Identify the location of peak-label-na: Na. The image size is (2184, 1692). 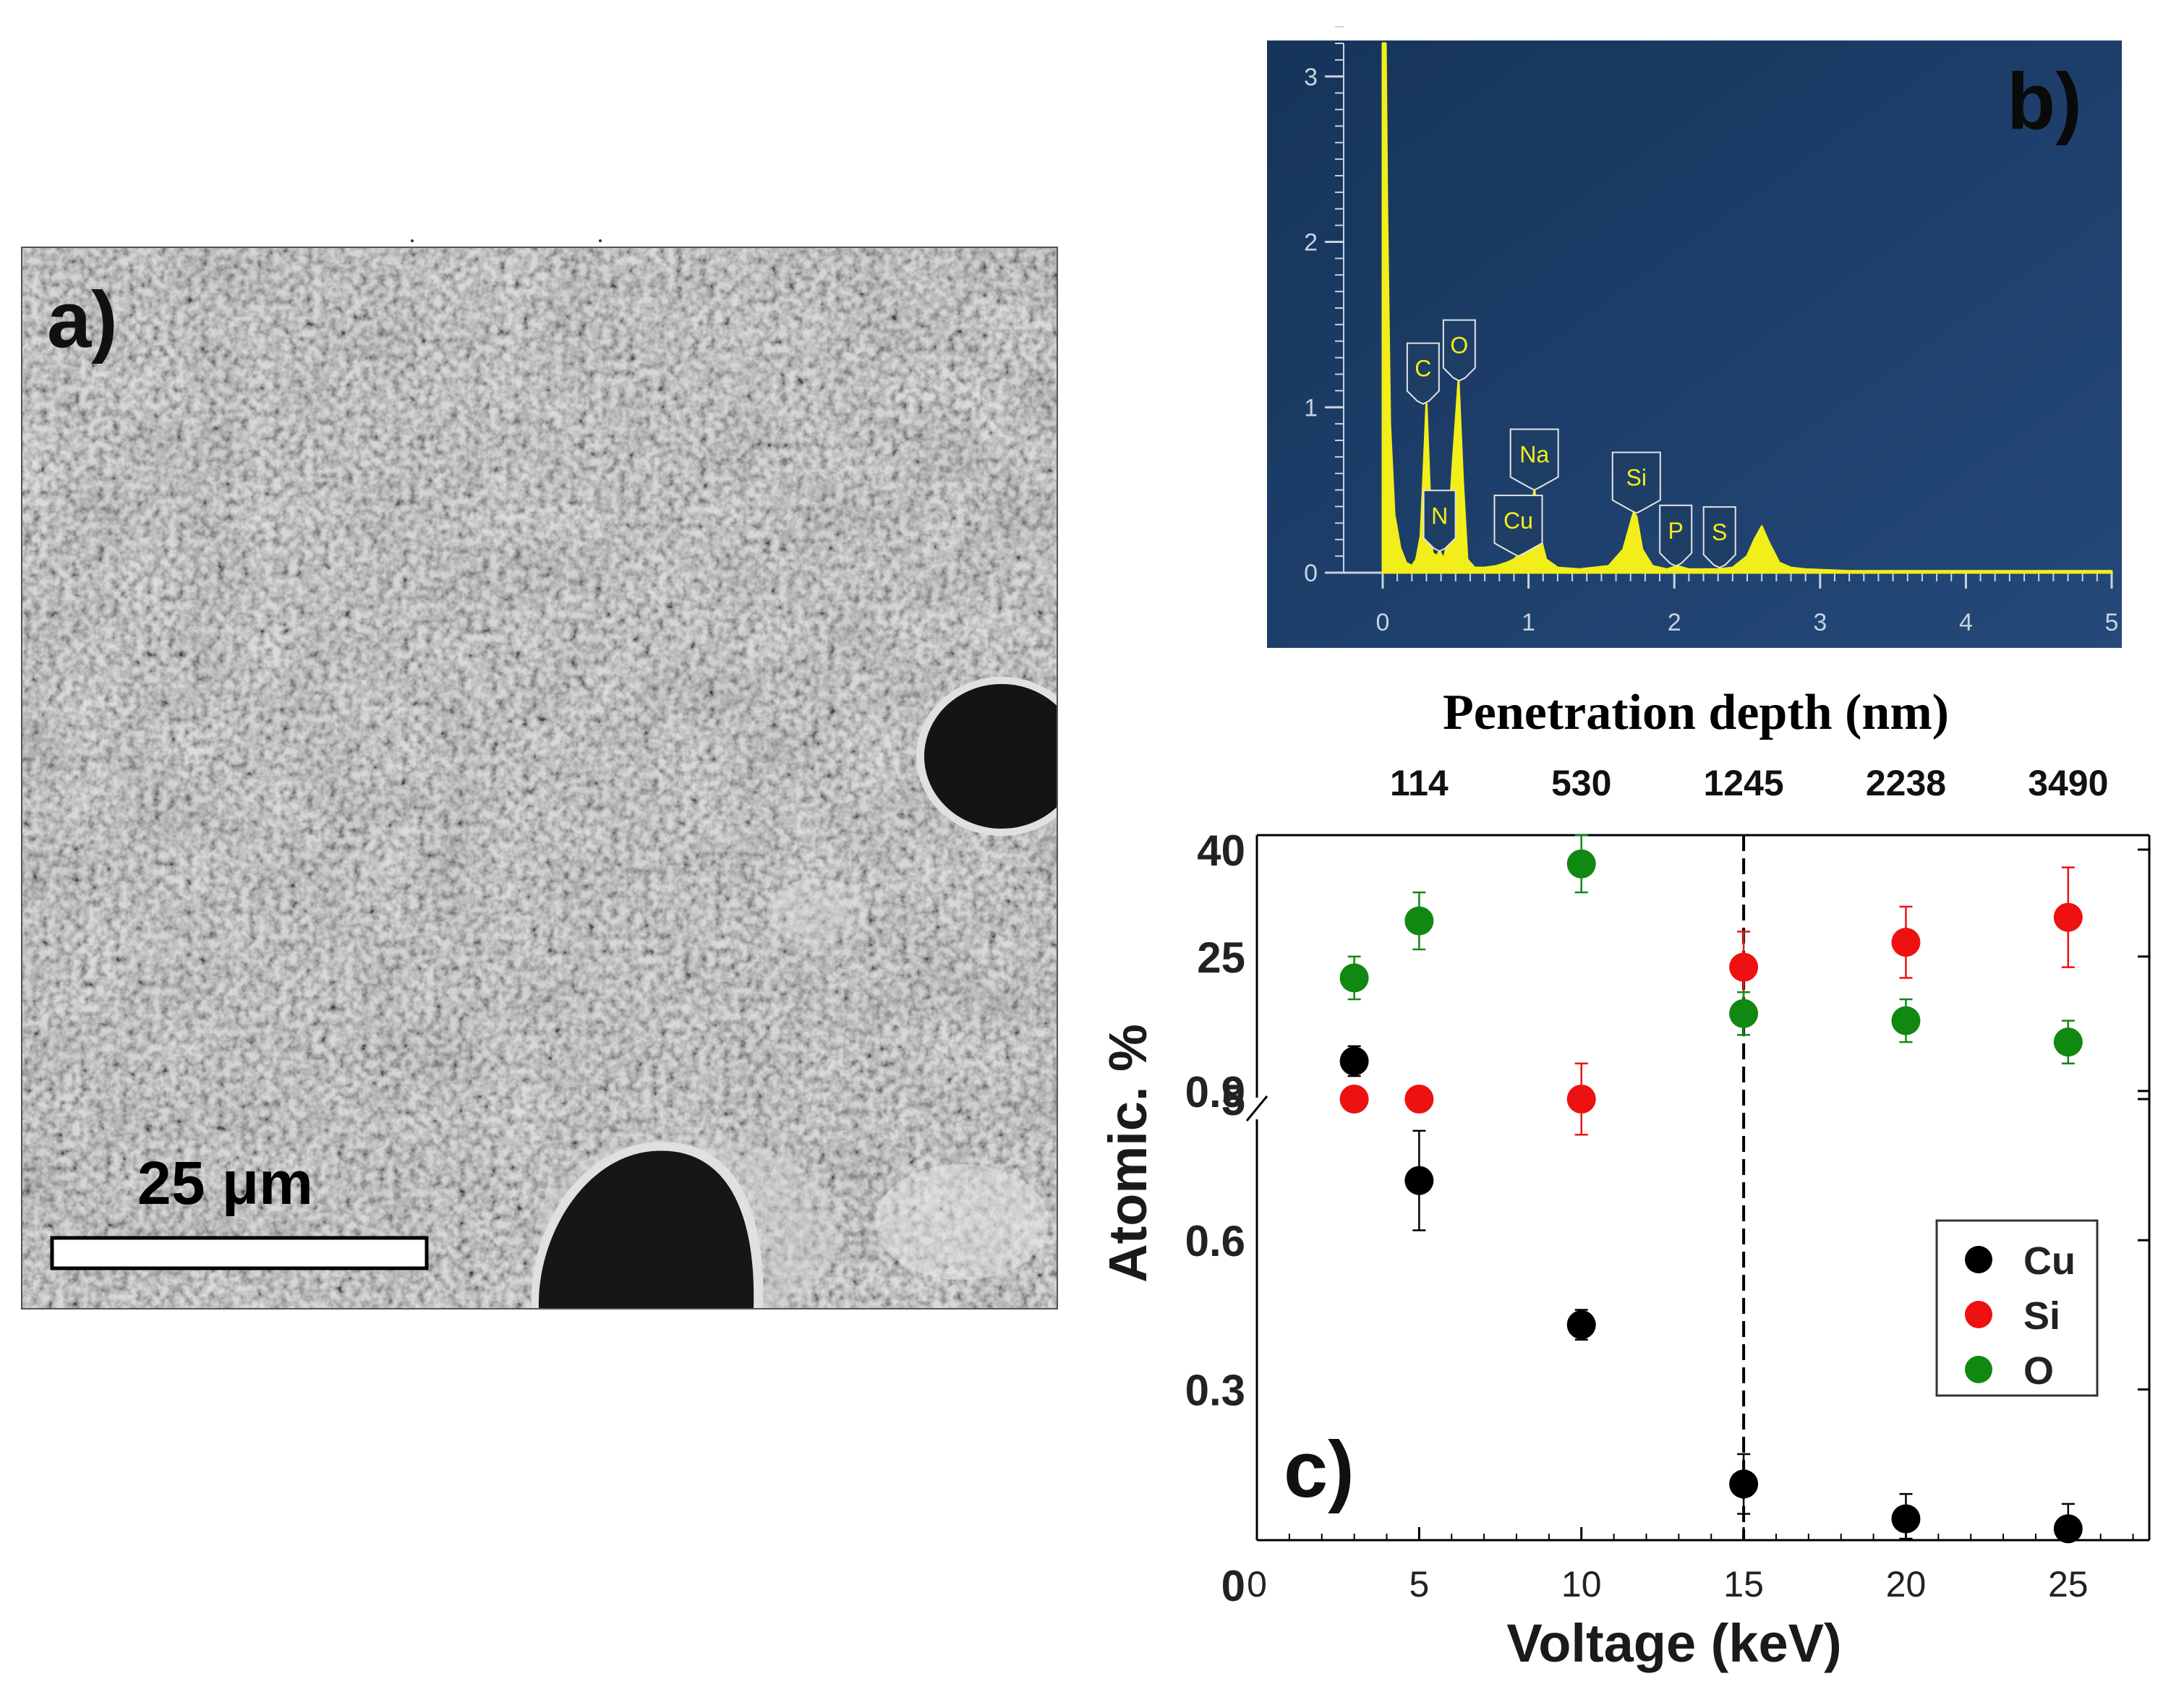
(1534, 459).